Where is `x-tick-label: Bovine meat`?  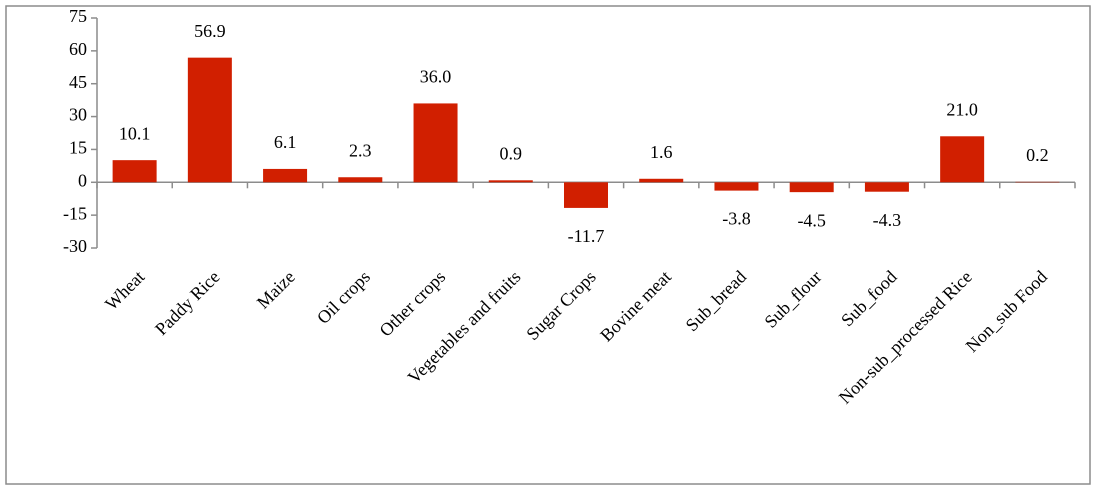 x-tick-label: Bovine meat is located at coordinates (635, 306).